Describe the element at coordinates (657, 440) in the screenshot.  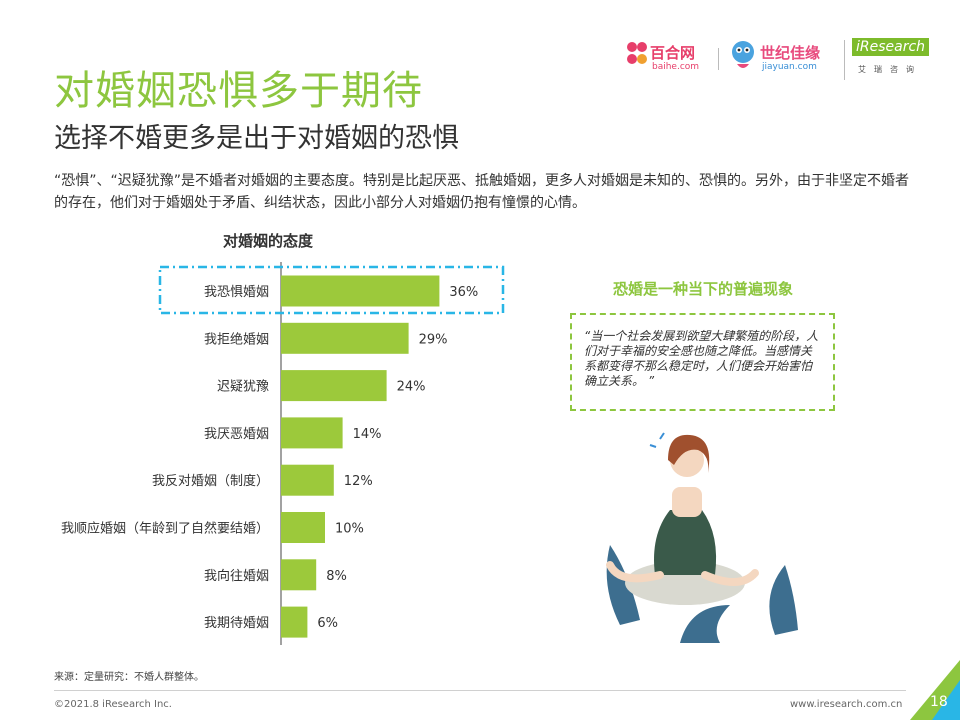
I see `sweat-icon` at that location.